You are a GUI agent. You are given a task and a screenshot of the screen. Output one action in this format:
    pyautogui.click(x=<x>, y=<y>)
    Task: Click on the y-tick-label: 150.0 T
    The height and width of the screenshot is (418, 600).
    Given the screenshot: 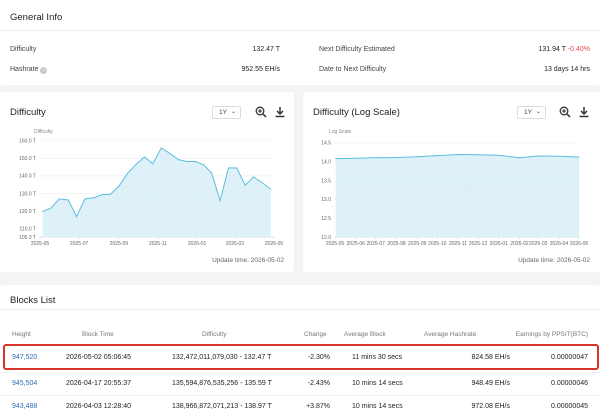 What is the action you would take?
    pyautogui.click(x=27, y=159)
    